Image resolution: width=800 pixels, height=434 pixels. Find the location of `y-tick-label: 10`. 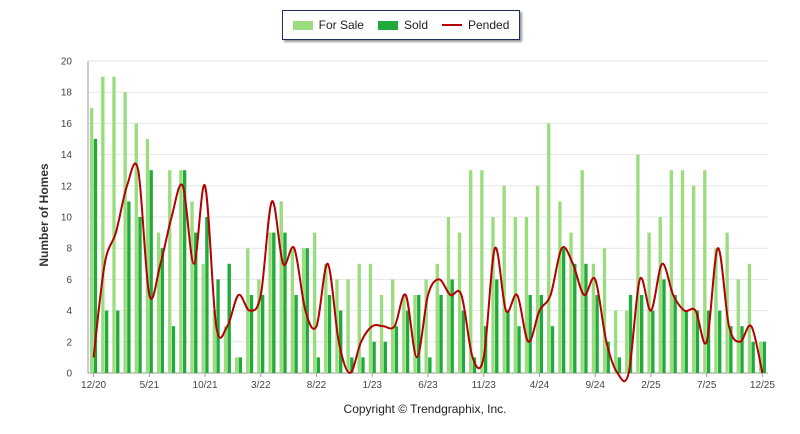

y-tick-label: 10 is located at coordinates (67, 218).